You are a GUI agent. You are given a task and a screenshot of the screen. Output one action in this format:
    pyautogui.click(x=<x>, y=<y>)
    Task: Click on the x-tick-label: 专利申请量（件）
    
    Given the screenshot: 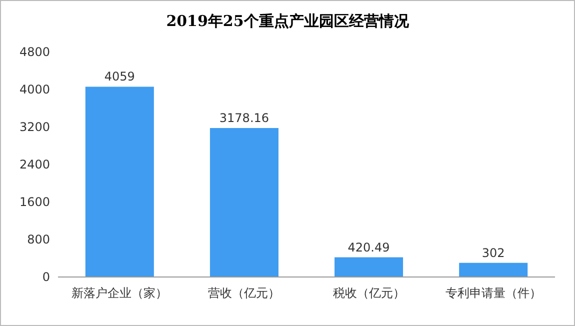 What is the action you would take?
    pyautogui.click(x=493, y=293)
    